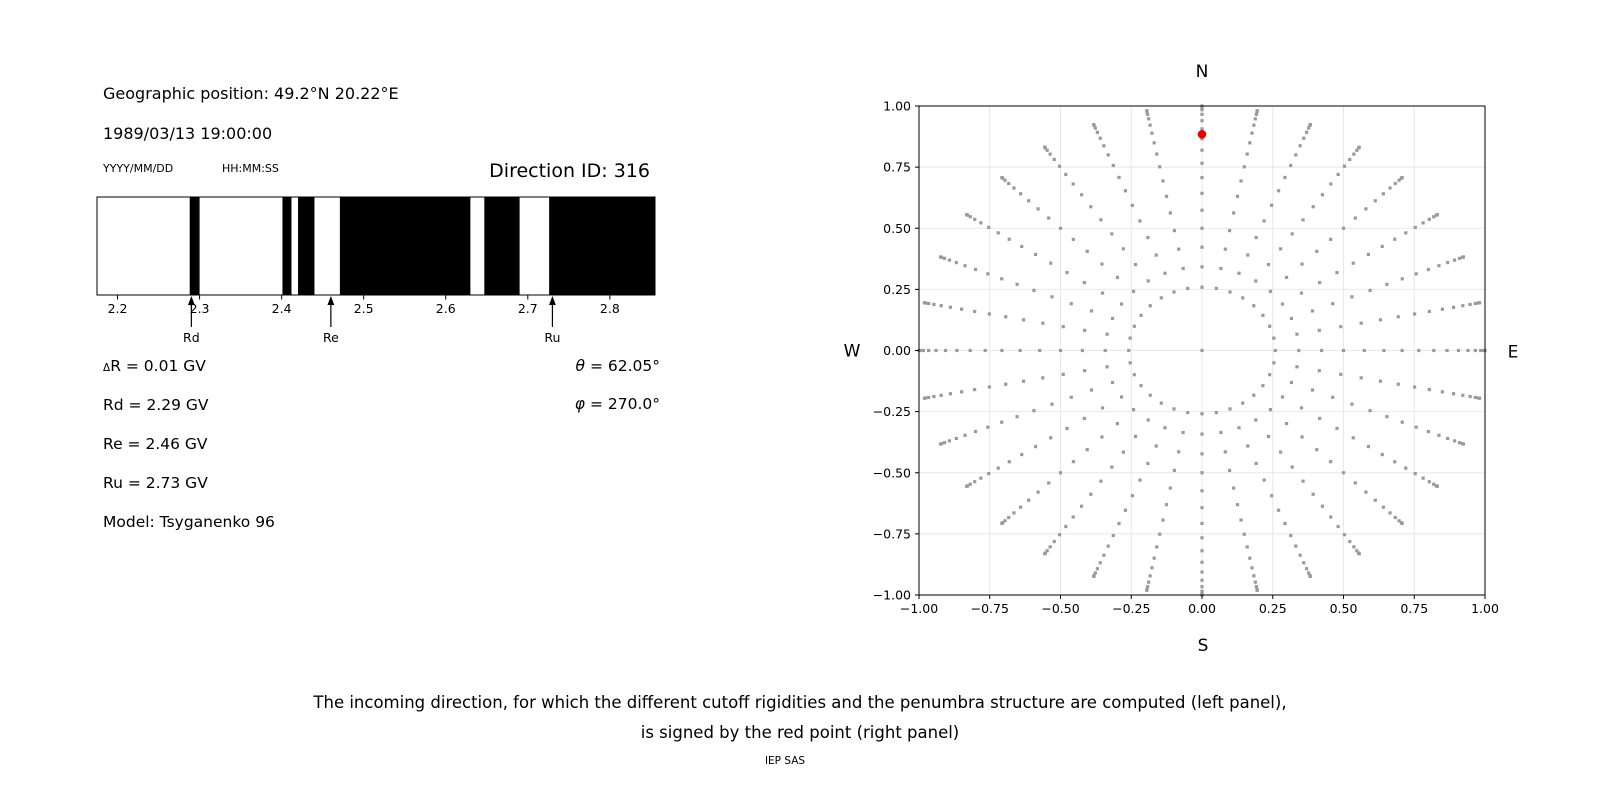 The image size is (1600, 800). What do you see at coordinates (580, 404) in the screenshot?
I see `phi-symbol: φ` at bounding box center [580, 404].